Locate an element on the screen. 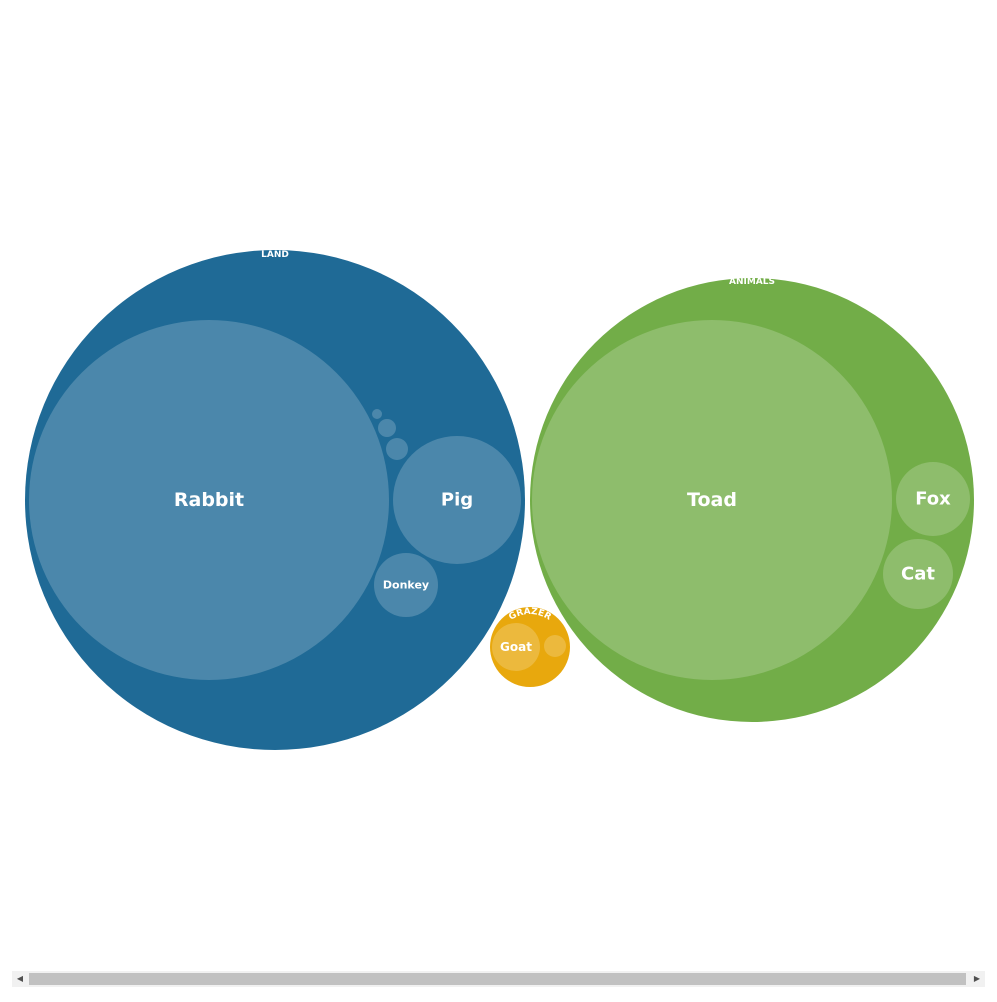  bubble-cat is located at coordinates (918, 574).